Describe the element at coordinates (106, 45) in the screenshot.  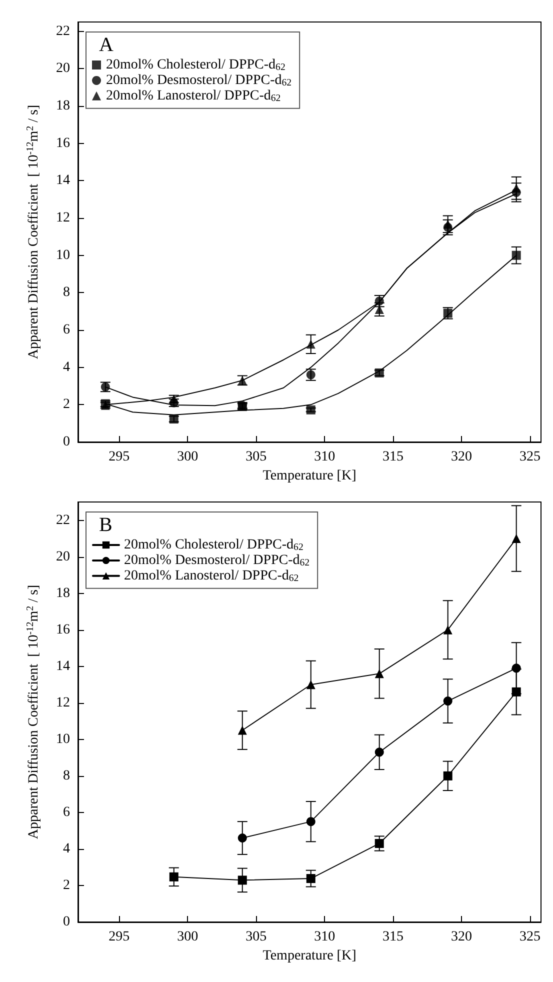
I see `text: A` at that location.